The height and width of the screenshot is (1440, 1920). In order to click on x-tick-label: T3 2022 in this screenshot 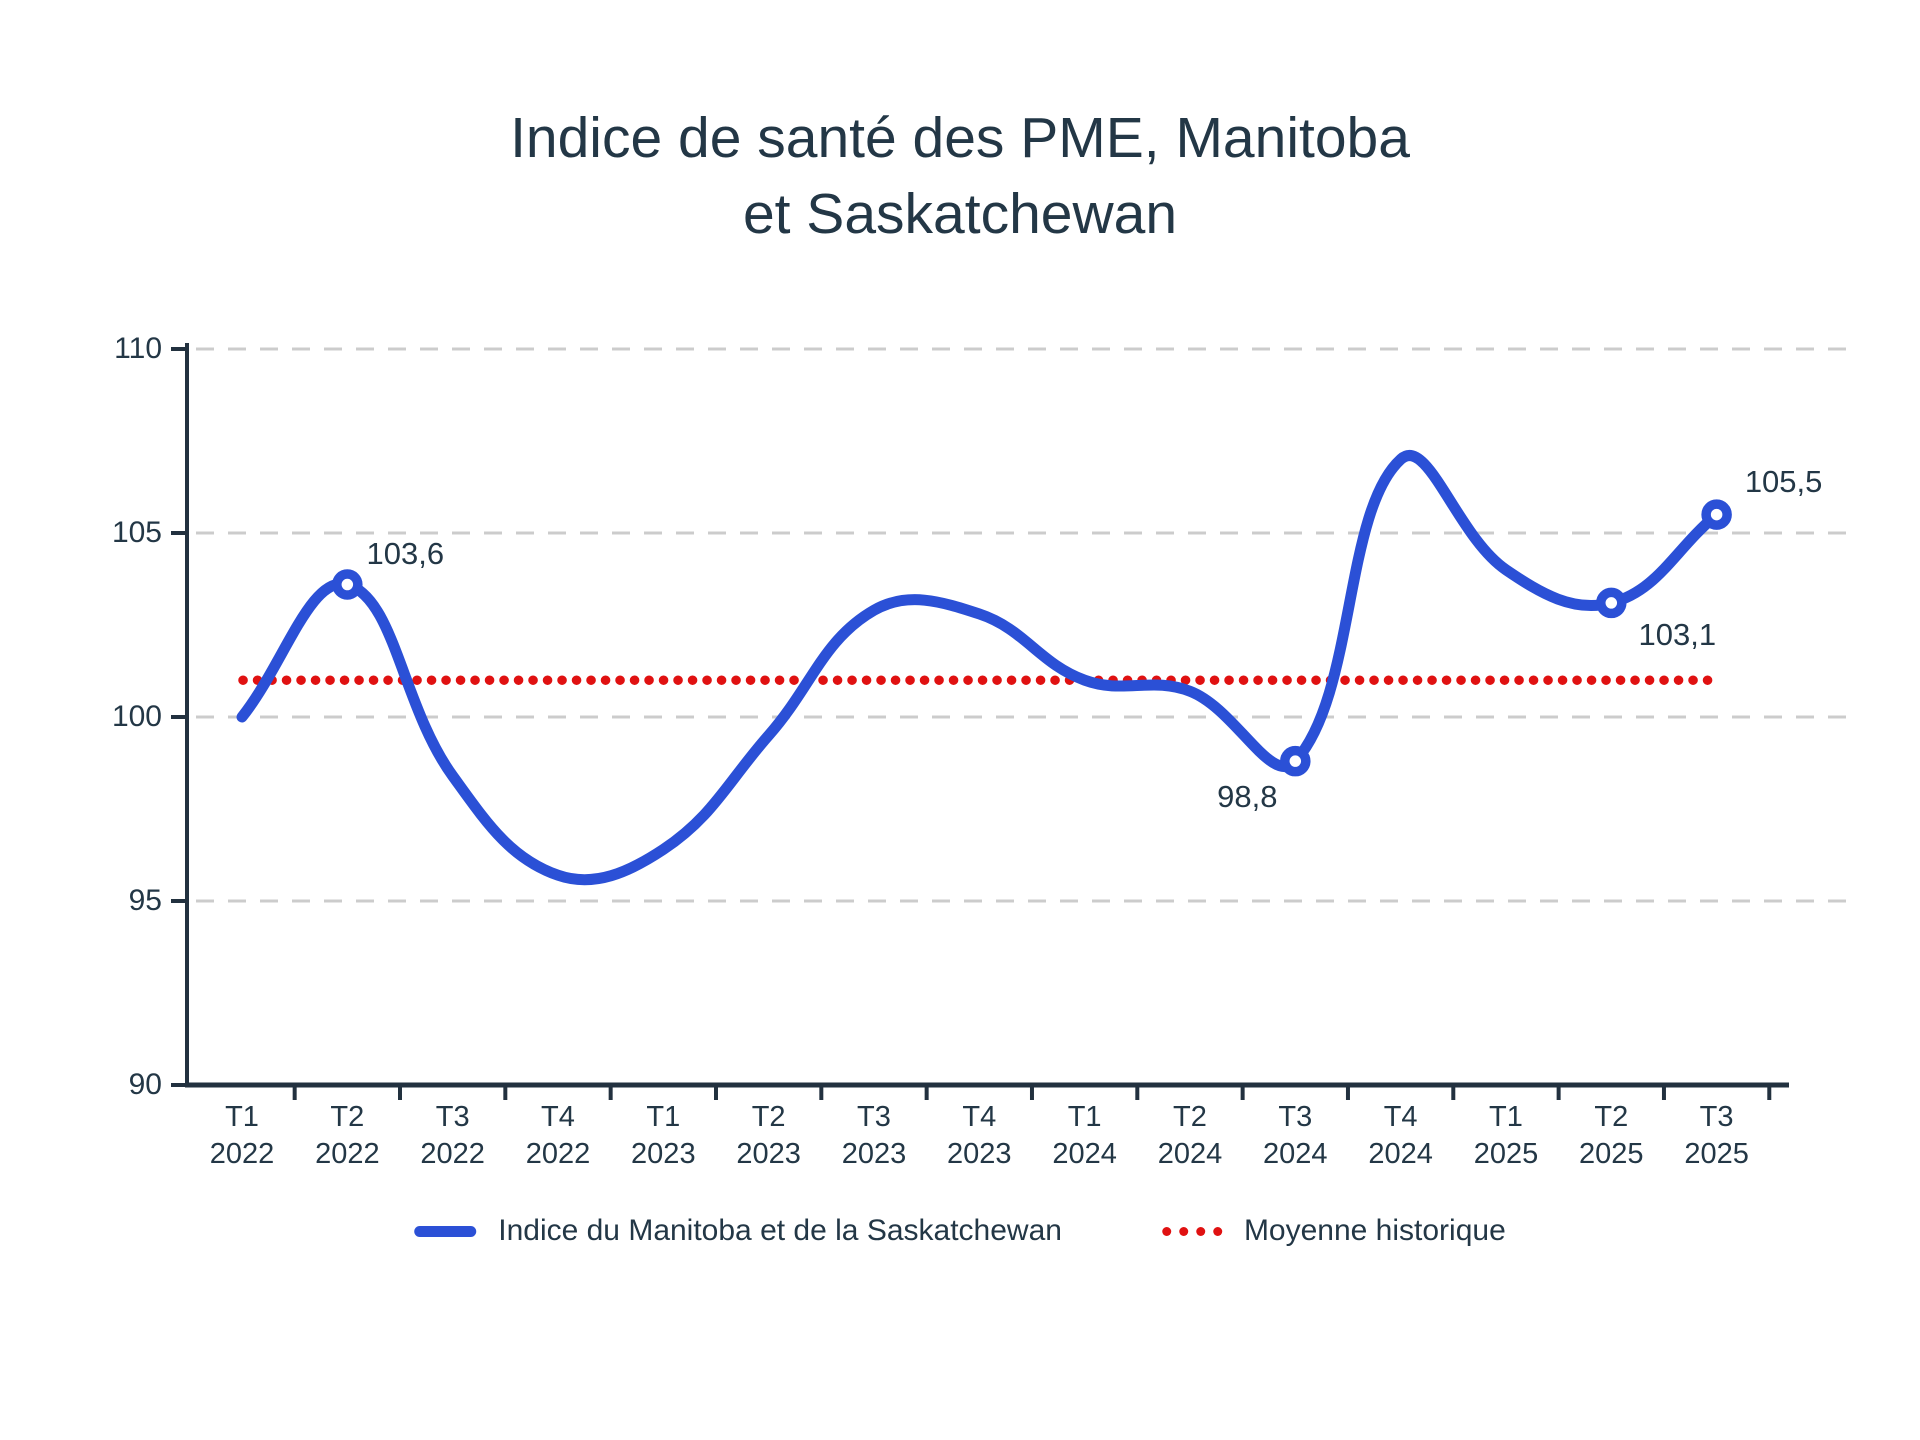, I will do `click(452, 1135)`.